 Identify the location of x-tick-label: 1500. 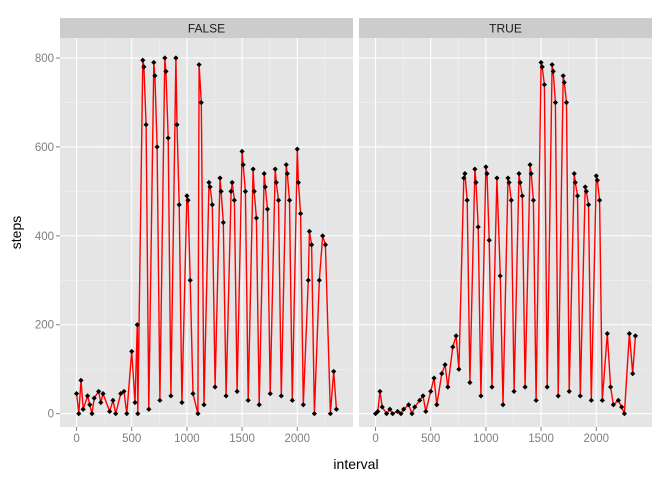
(242, 439).